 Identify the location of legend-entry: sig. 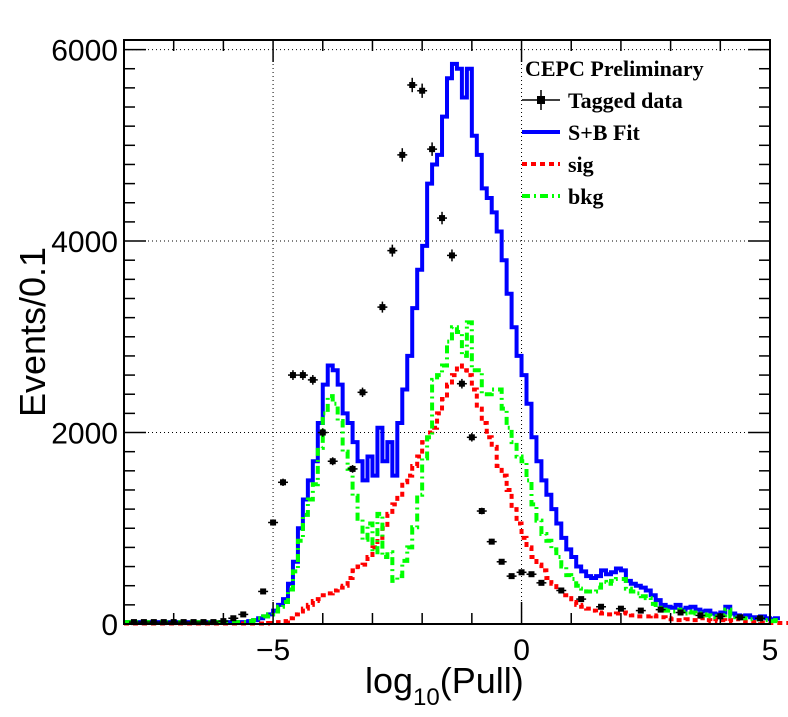
(558, 164).